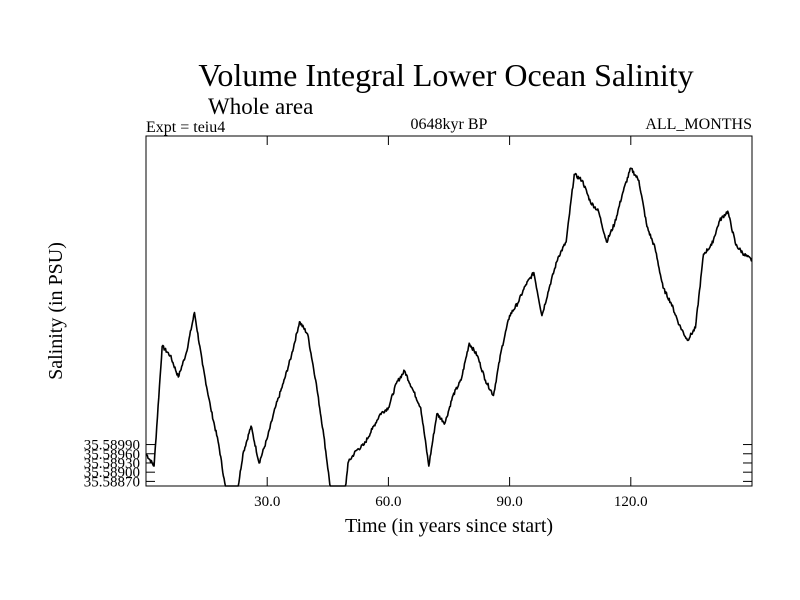  What do you see at coordinates (112, 464) in the screenshot?
I see `y-tick-label: 35.58930` at bounding box center [112, 464].